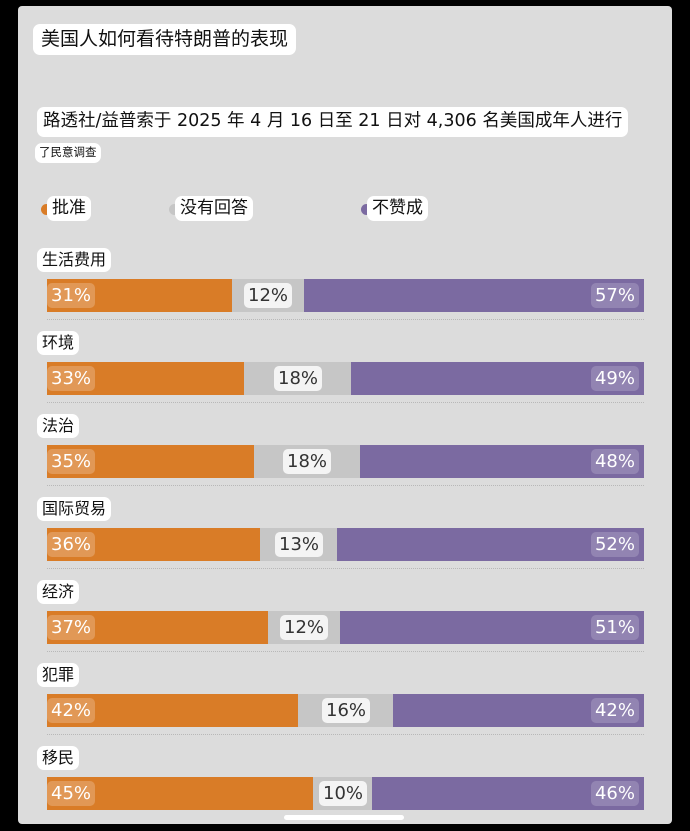 The height and width of the screenshot is (831, 690). Describe the element at coordinates (58, 426) in the screenshot. I see `category-label: 法治` at that location.